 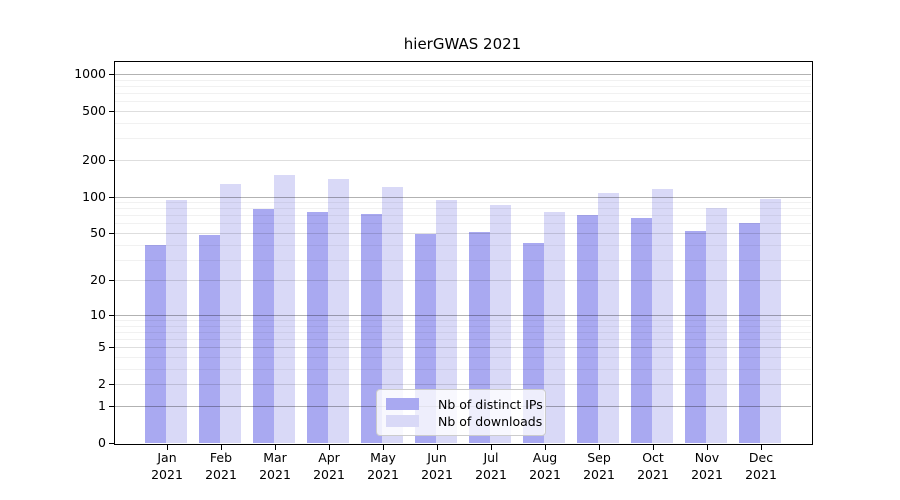 I want to click on legend-swatch-distinct-ips, so click(x=402, y=404).